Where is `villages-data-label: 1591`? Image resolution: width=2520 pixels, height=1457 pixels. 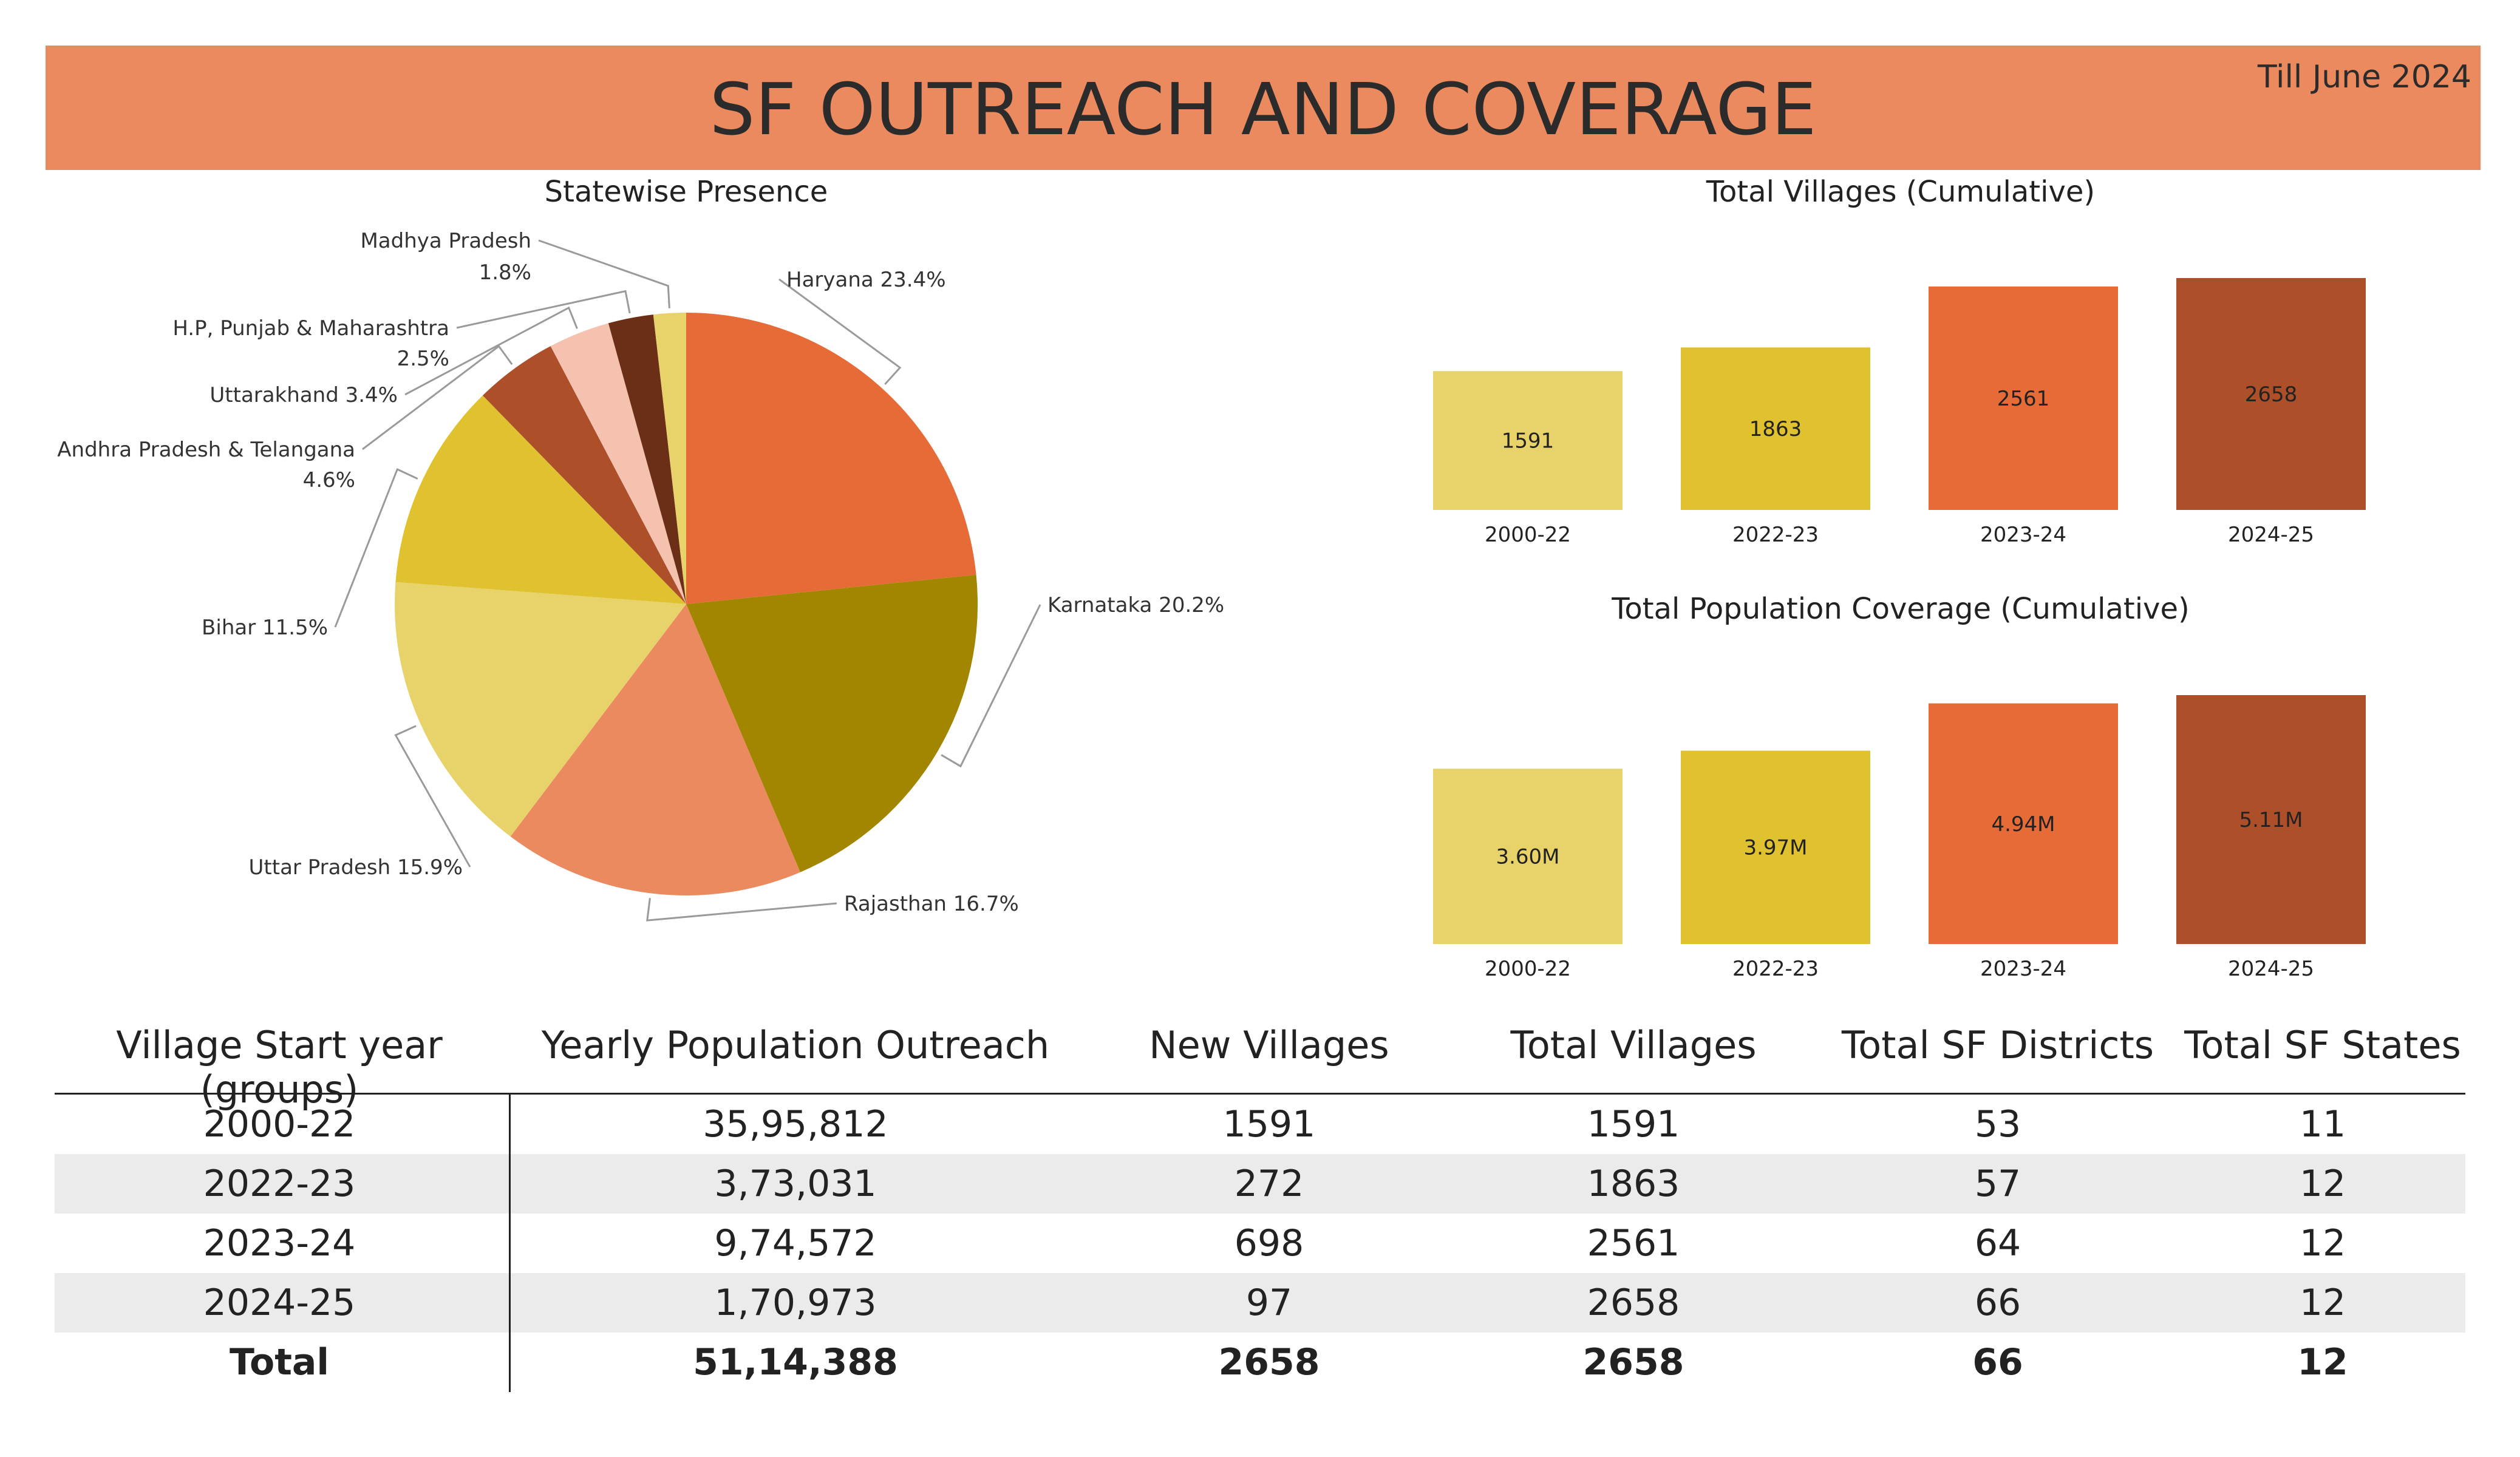
villages-data-label: 1591 is located at coordinates (1528, 441).